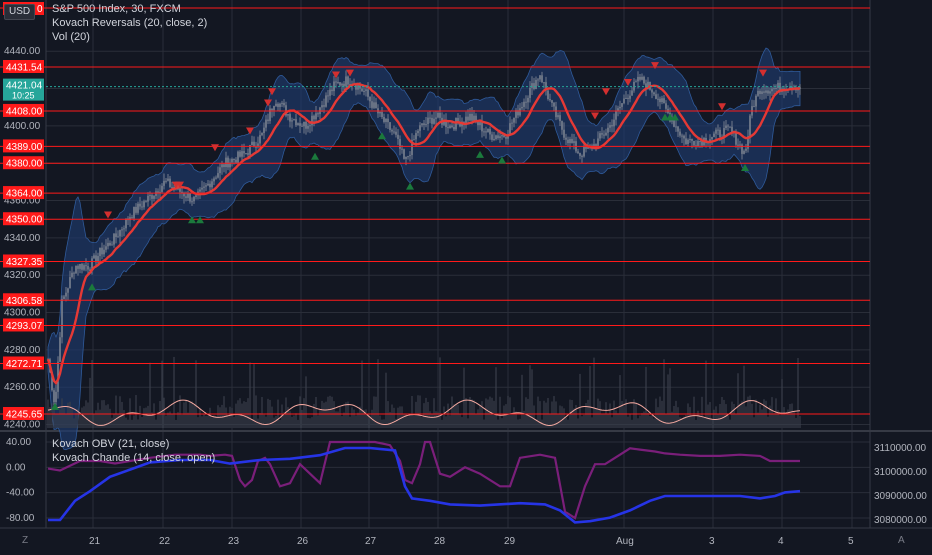 The image size is (932, 555). Describe the element at coordinates (20, 12) in the screenshot. I see `currency-badge: USD` at that location.